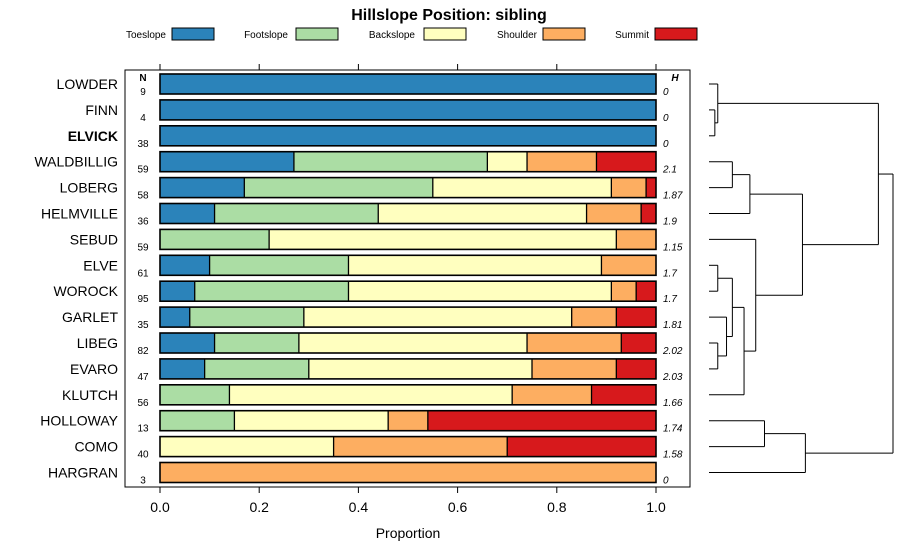  I want to click on row-worock: WOROCK 95 1.7, so click(365, 292).